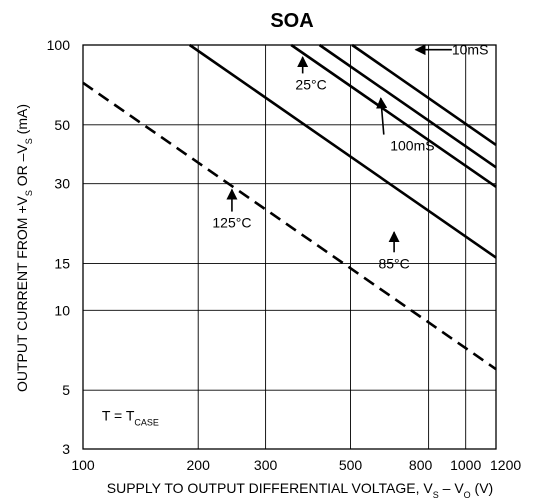  Describe the element at coordinates (62, 184) in the screenshot. I see `y-tick-label: 30` at that location.